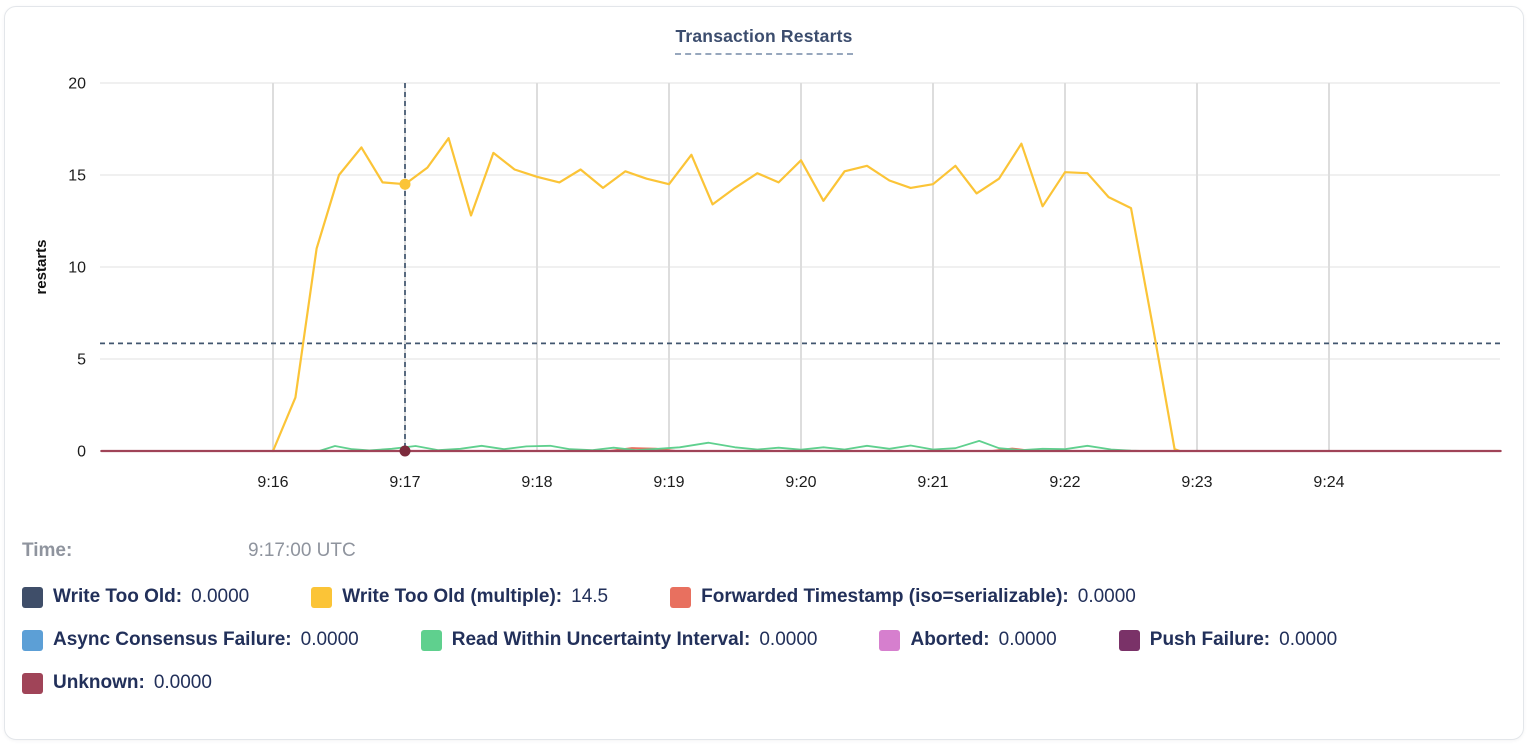  Describe the element at coordinates (1196, 482) in the screenshot. I see `x-axis-tick-label: 9:23` at that location.